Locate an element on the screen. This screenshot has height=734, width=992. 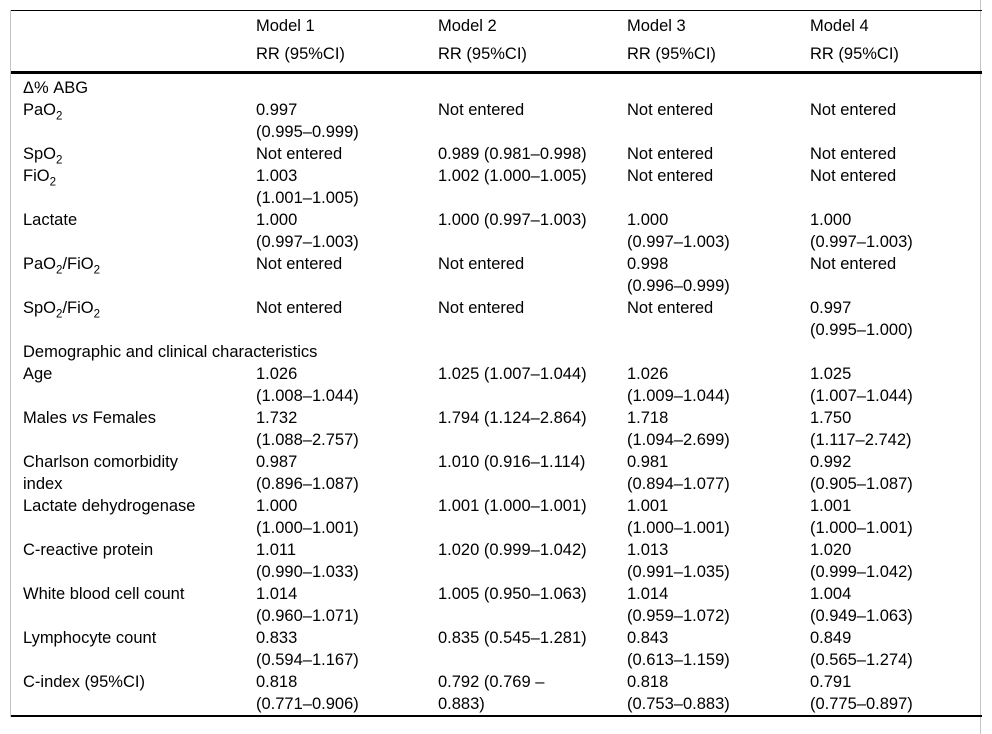
cell-value: 0.833 (0.594–1.167) is located at coordinates (307, 649).